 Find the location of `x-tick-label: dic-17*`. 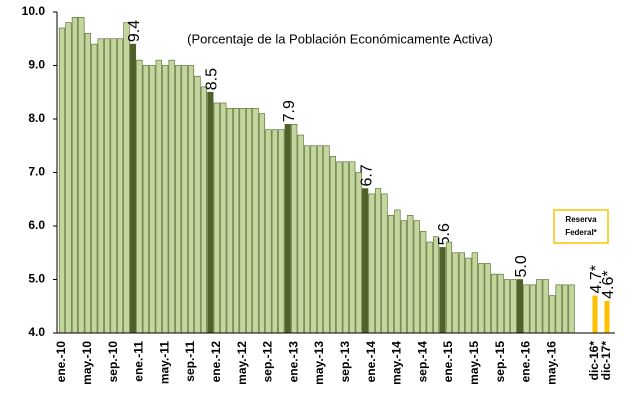

x-tick-label: dic-17* is located at coordinates (606, 361).